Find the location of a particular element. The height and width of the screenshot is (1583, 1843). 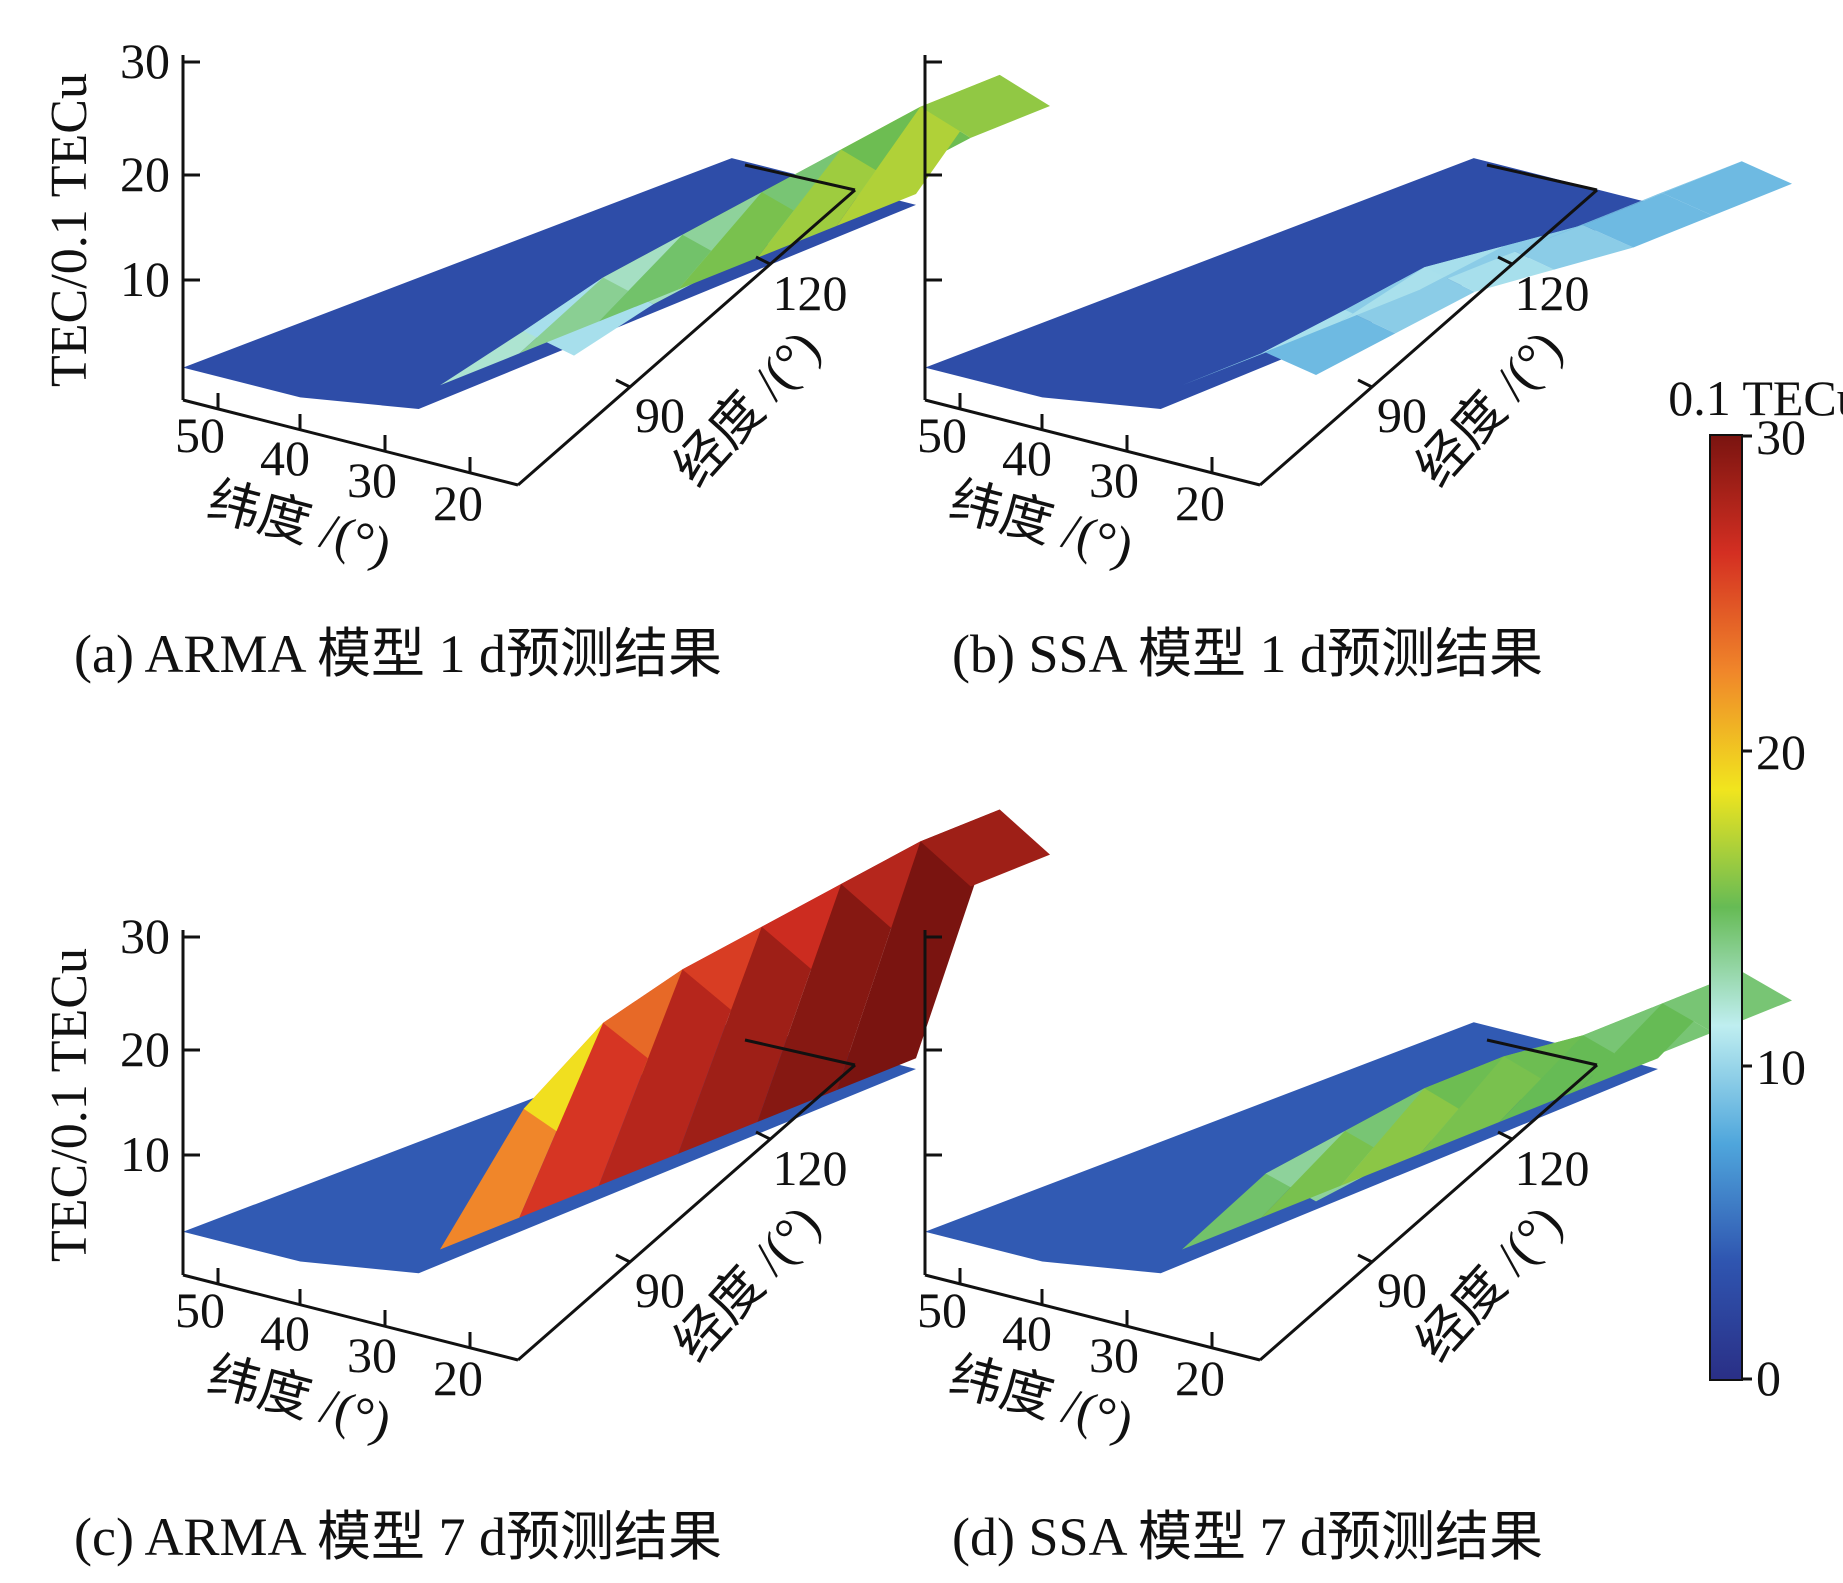

surface-b is located at coordinates (1358, 284).